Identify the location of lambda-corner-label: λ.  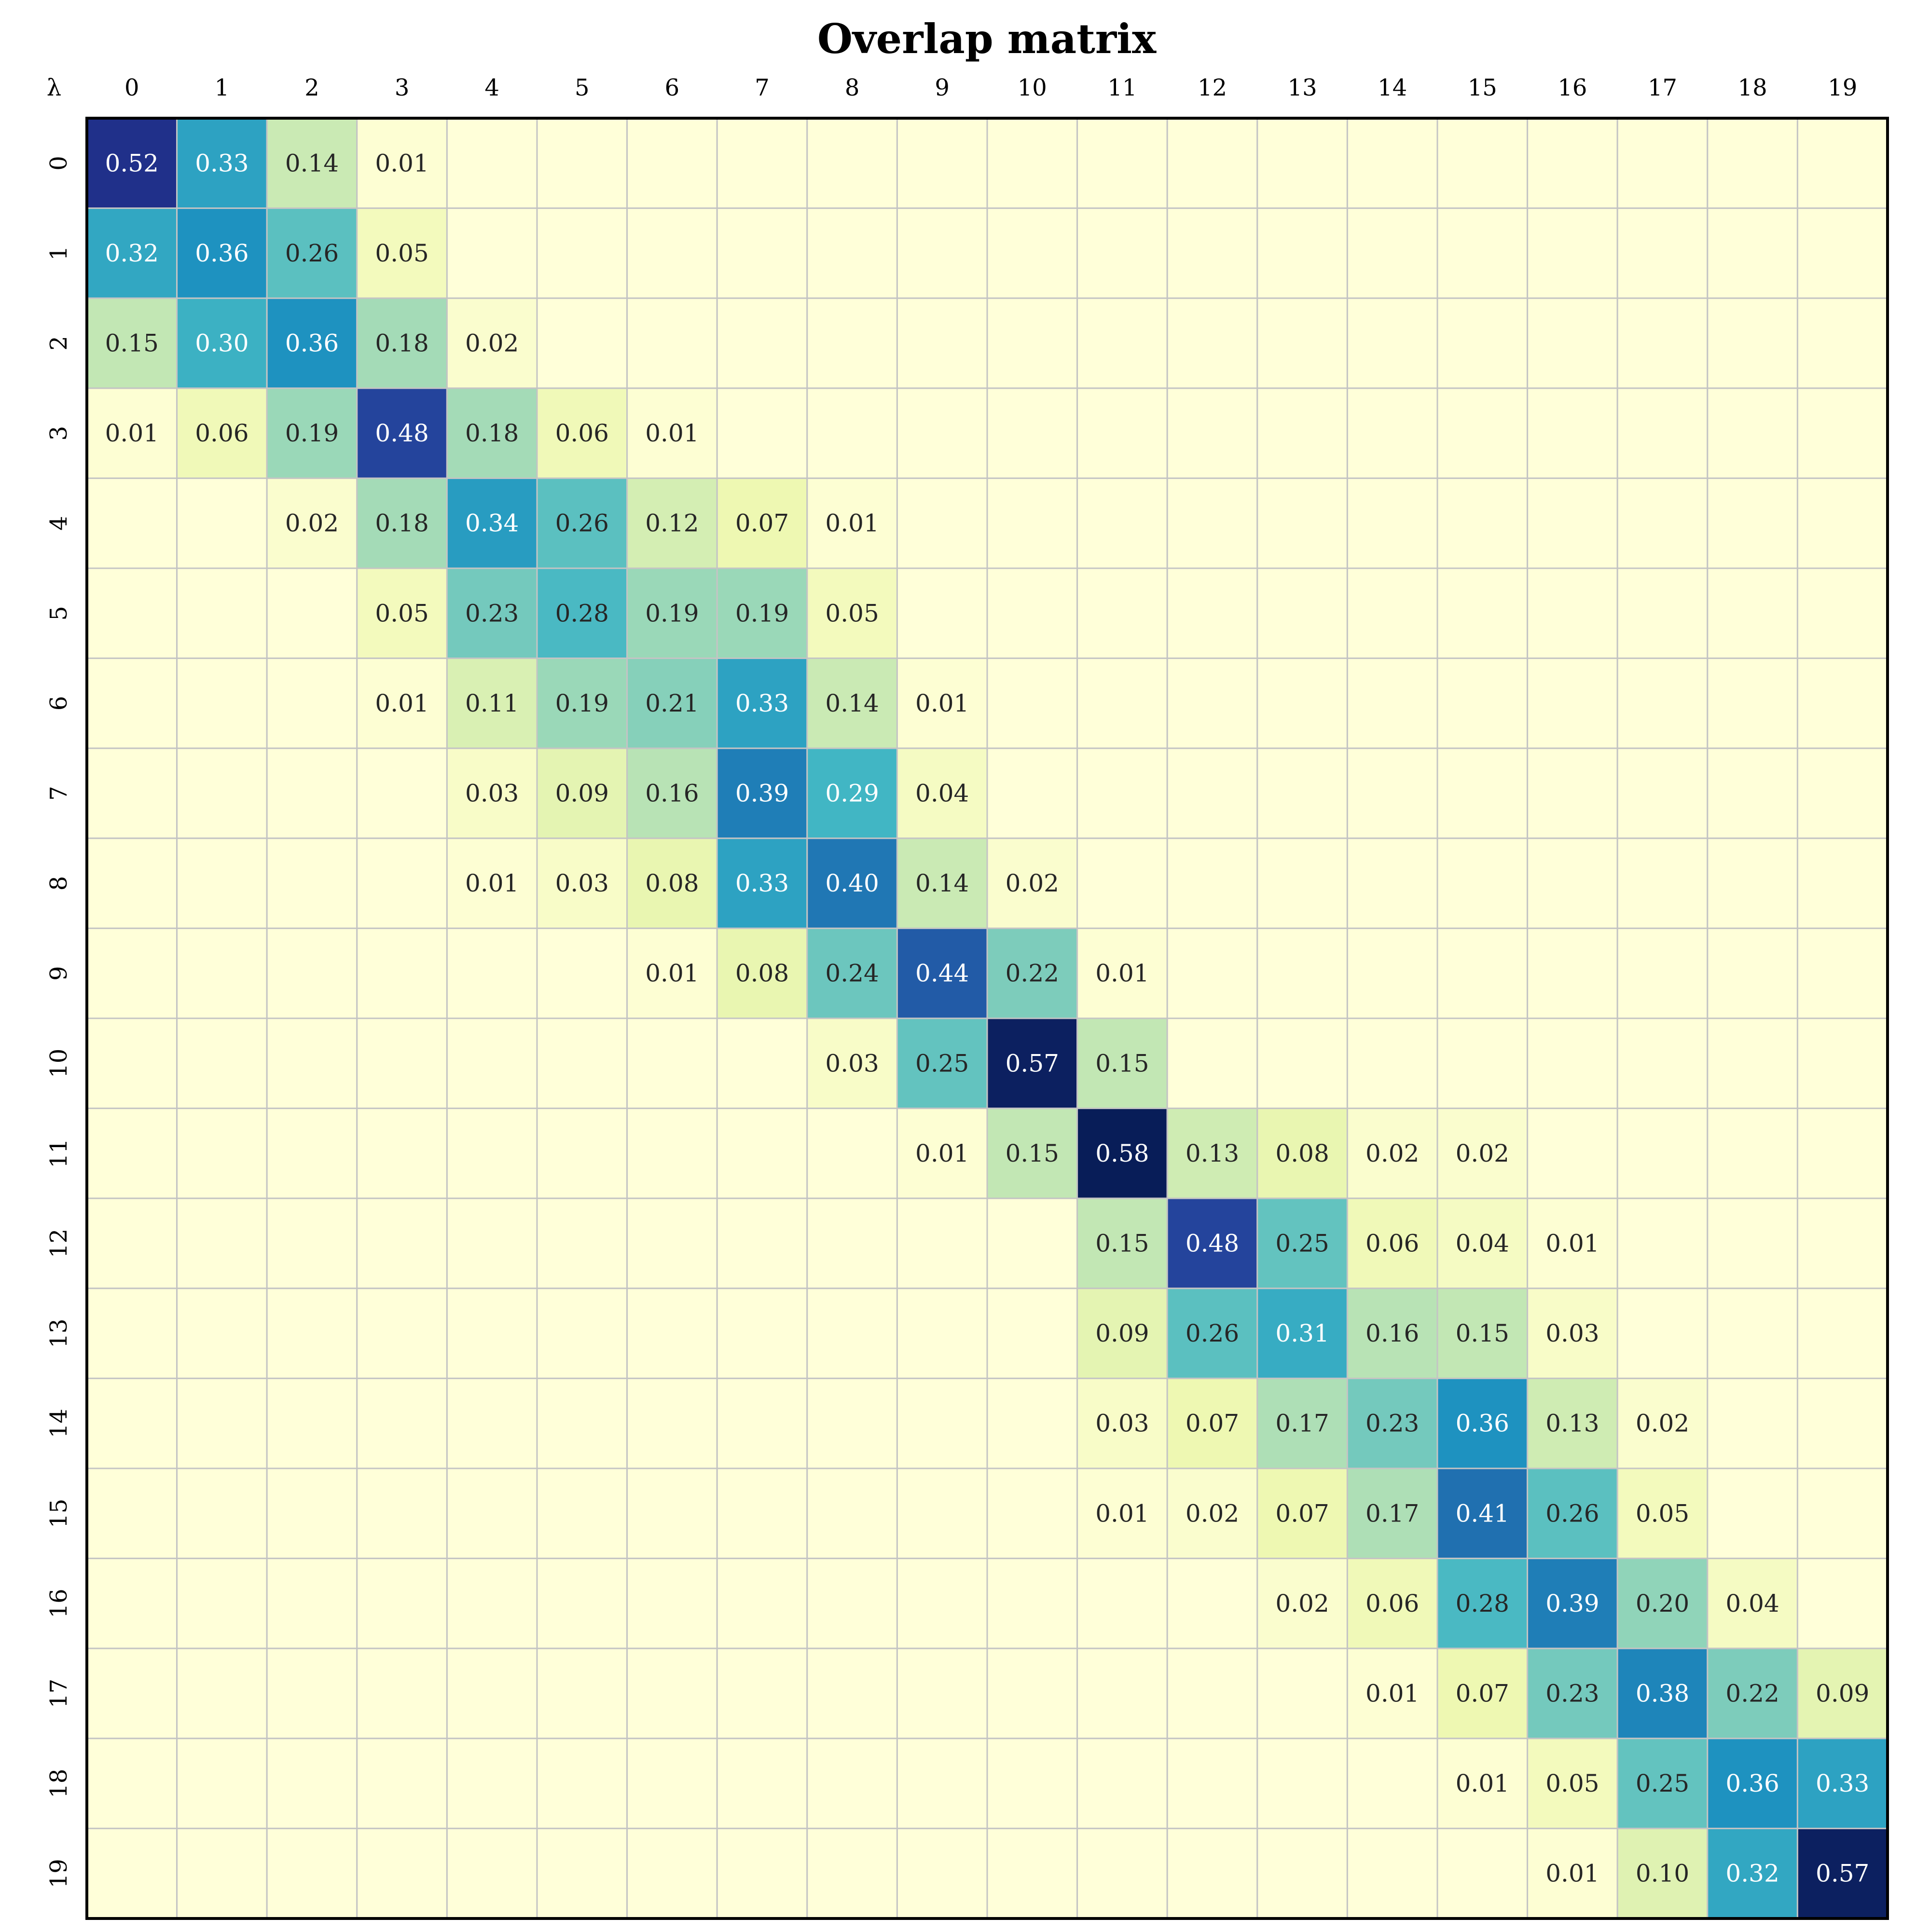
(54, 87).